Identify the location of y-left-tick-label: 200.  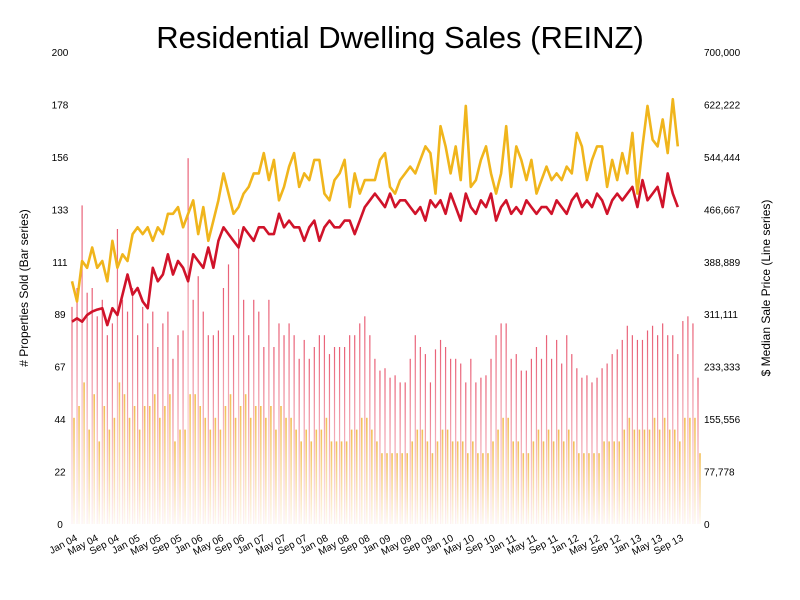
(60, 53).